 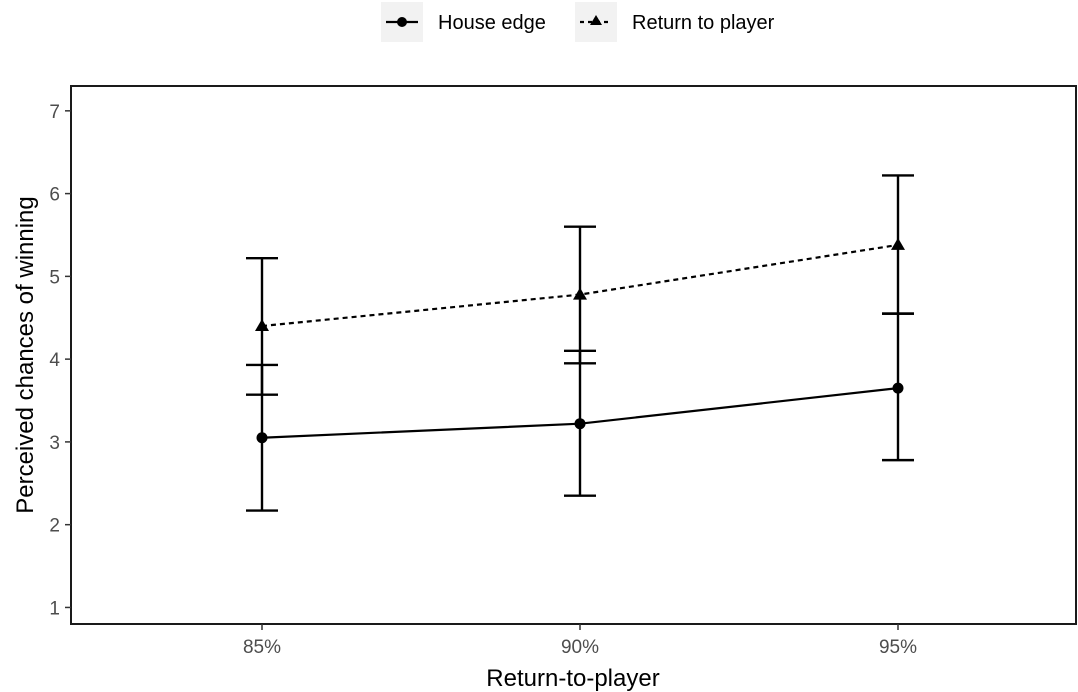 What do you see at coordinates (898, 647) in the screenshot?
I see `x-tick-label: 95%` at bounding box center [898, 647].